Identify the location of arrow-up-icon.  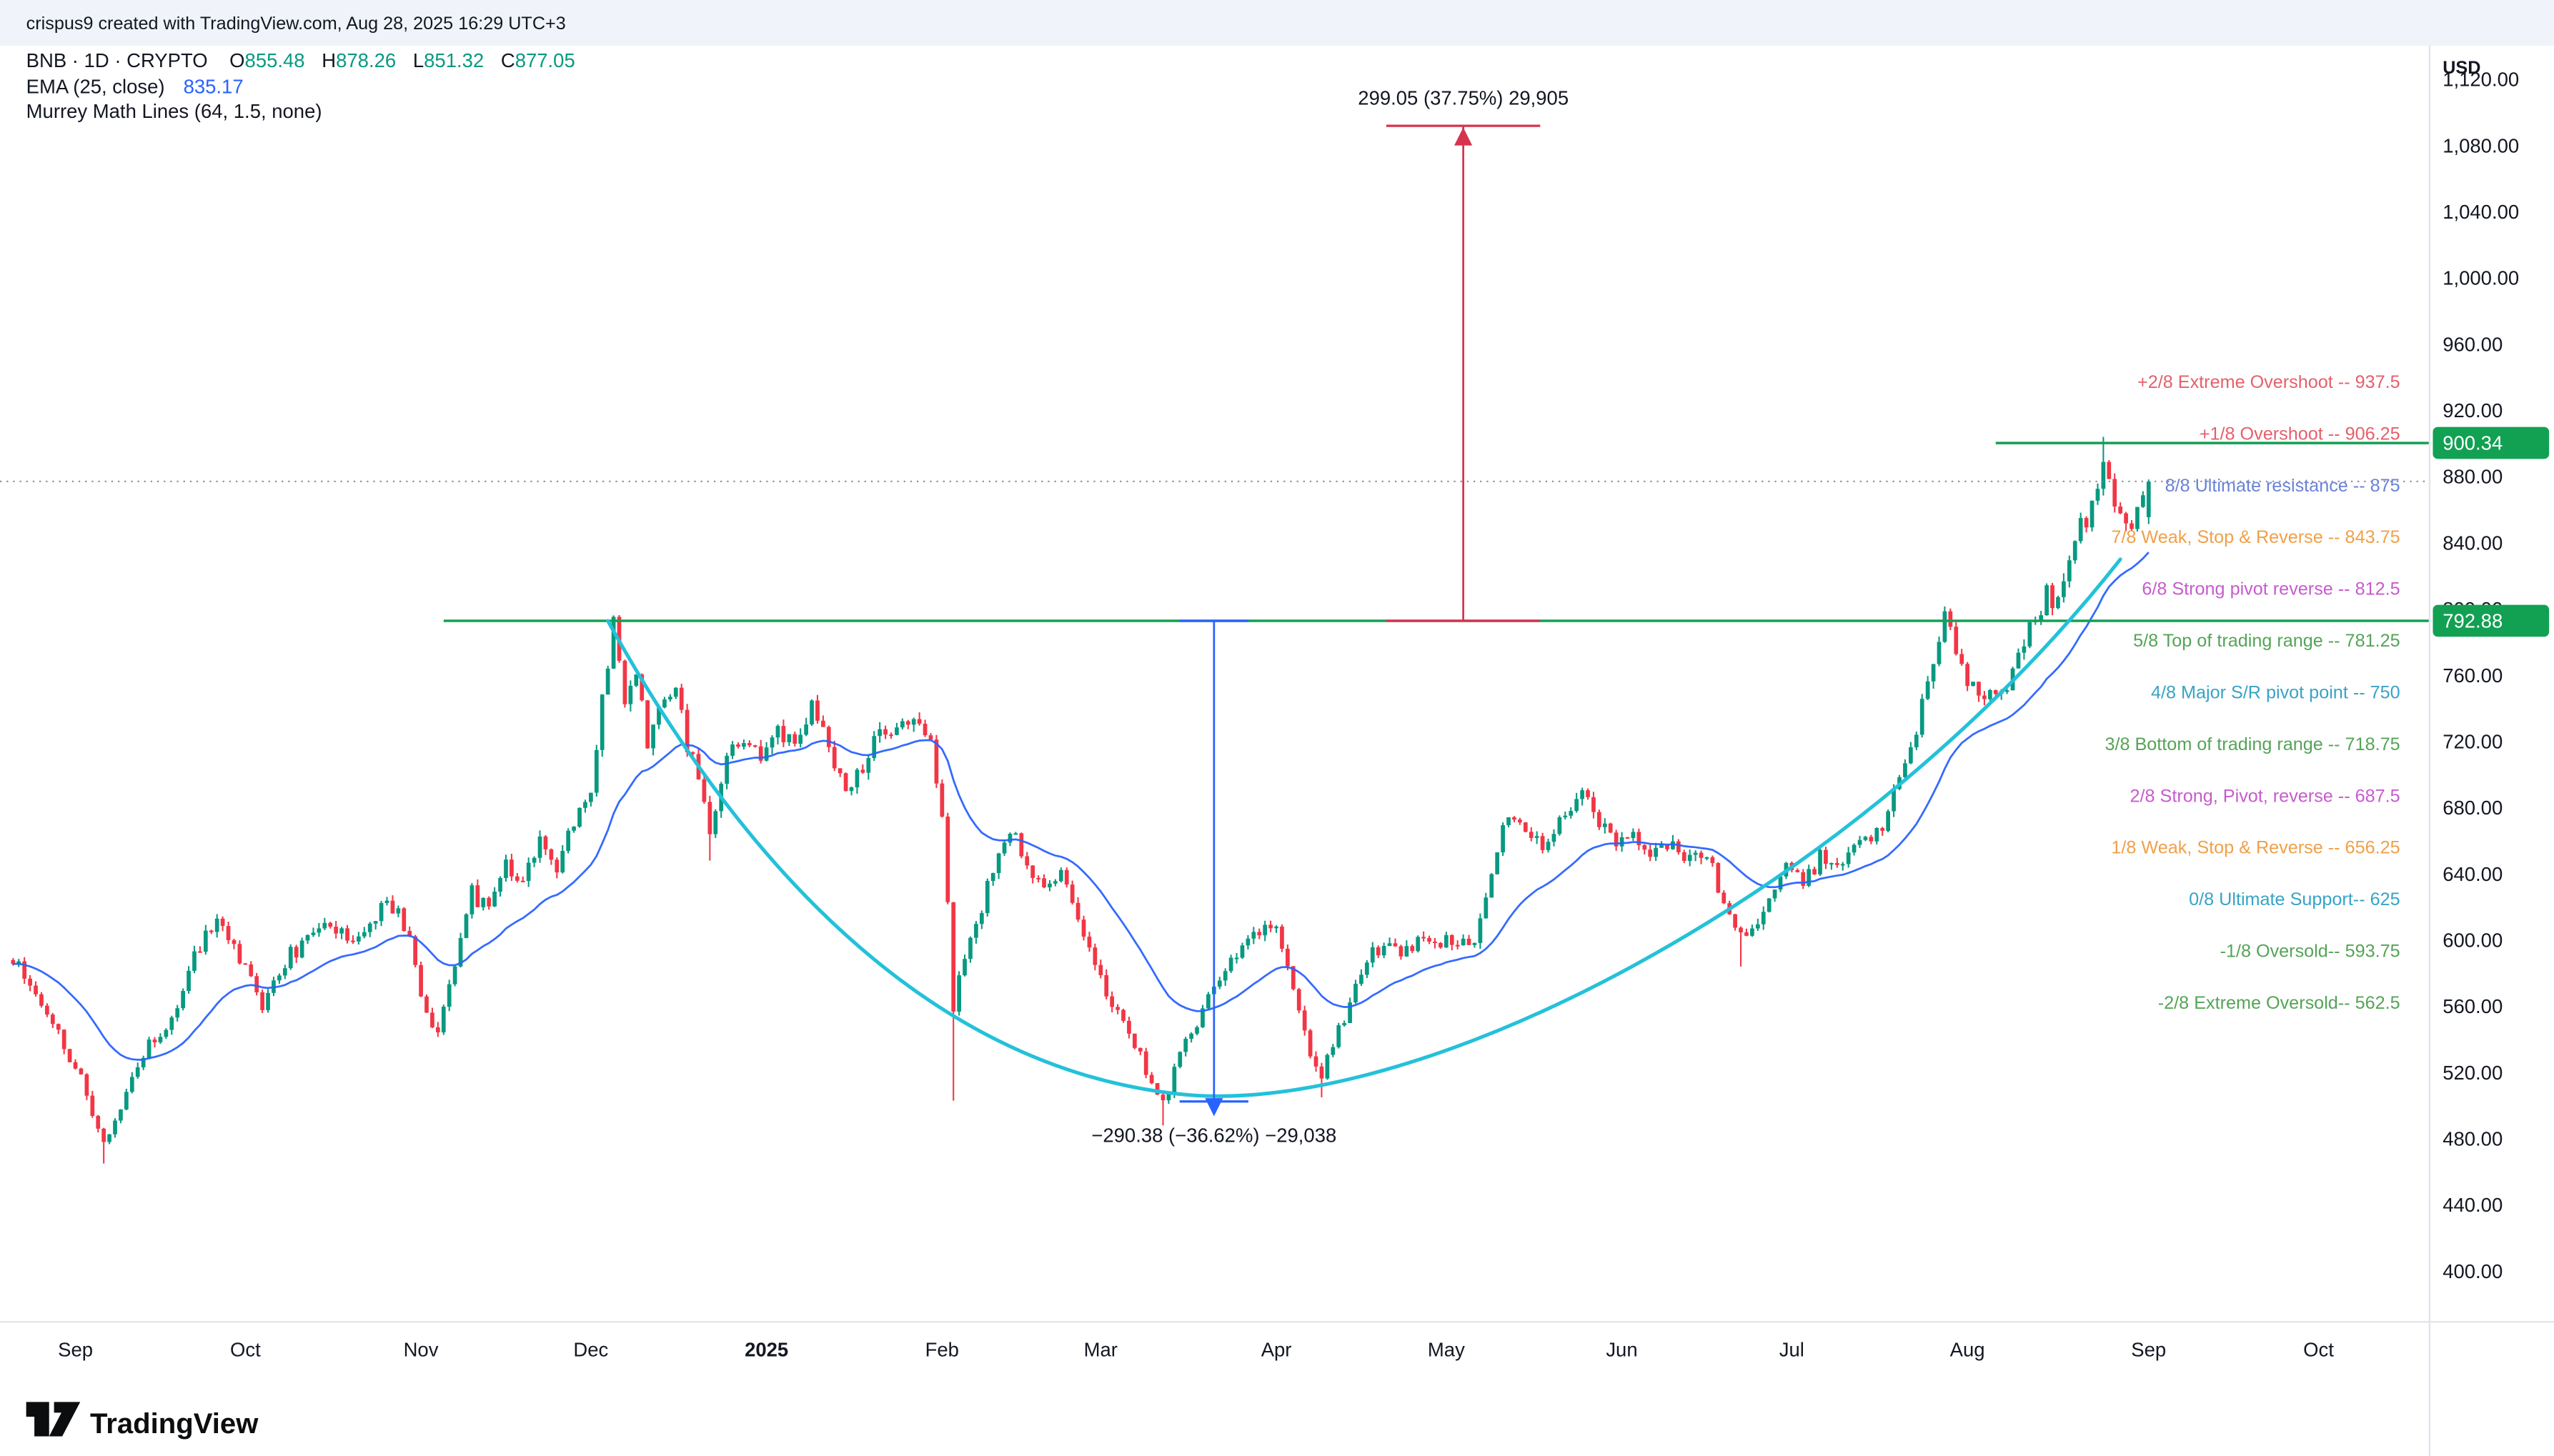
(1463, 136).